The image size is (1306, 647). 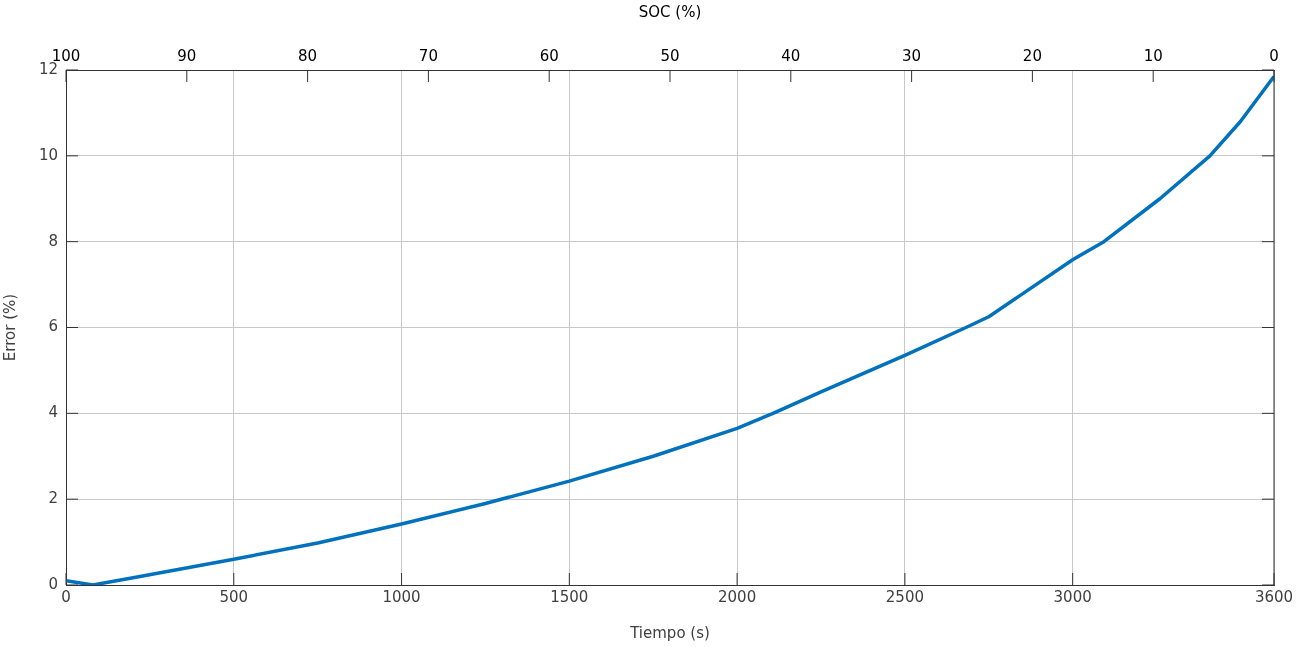 I want to click on x2-tick-label: 0, so click(x=1274, y=55).